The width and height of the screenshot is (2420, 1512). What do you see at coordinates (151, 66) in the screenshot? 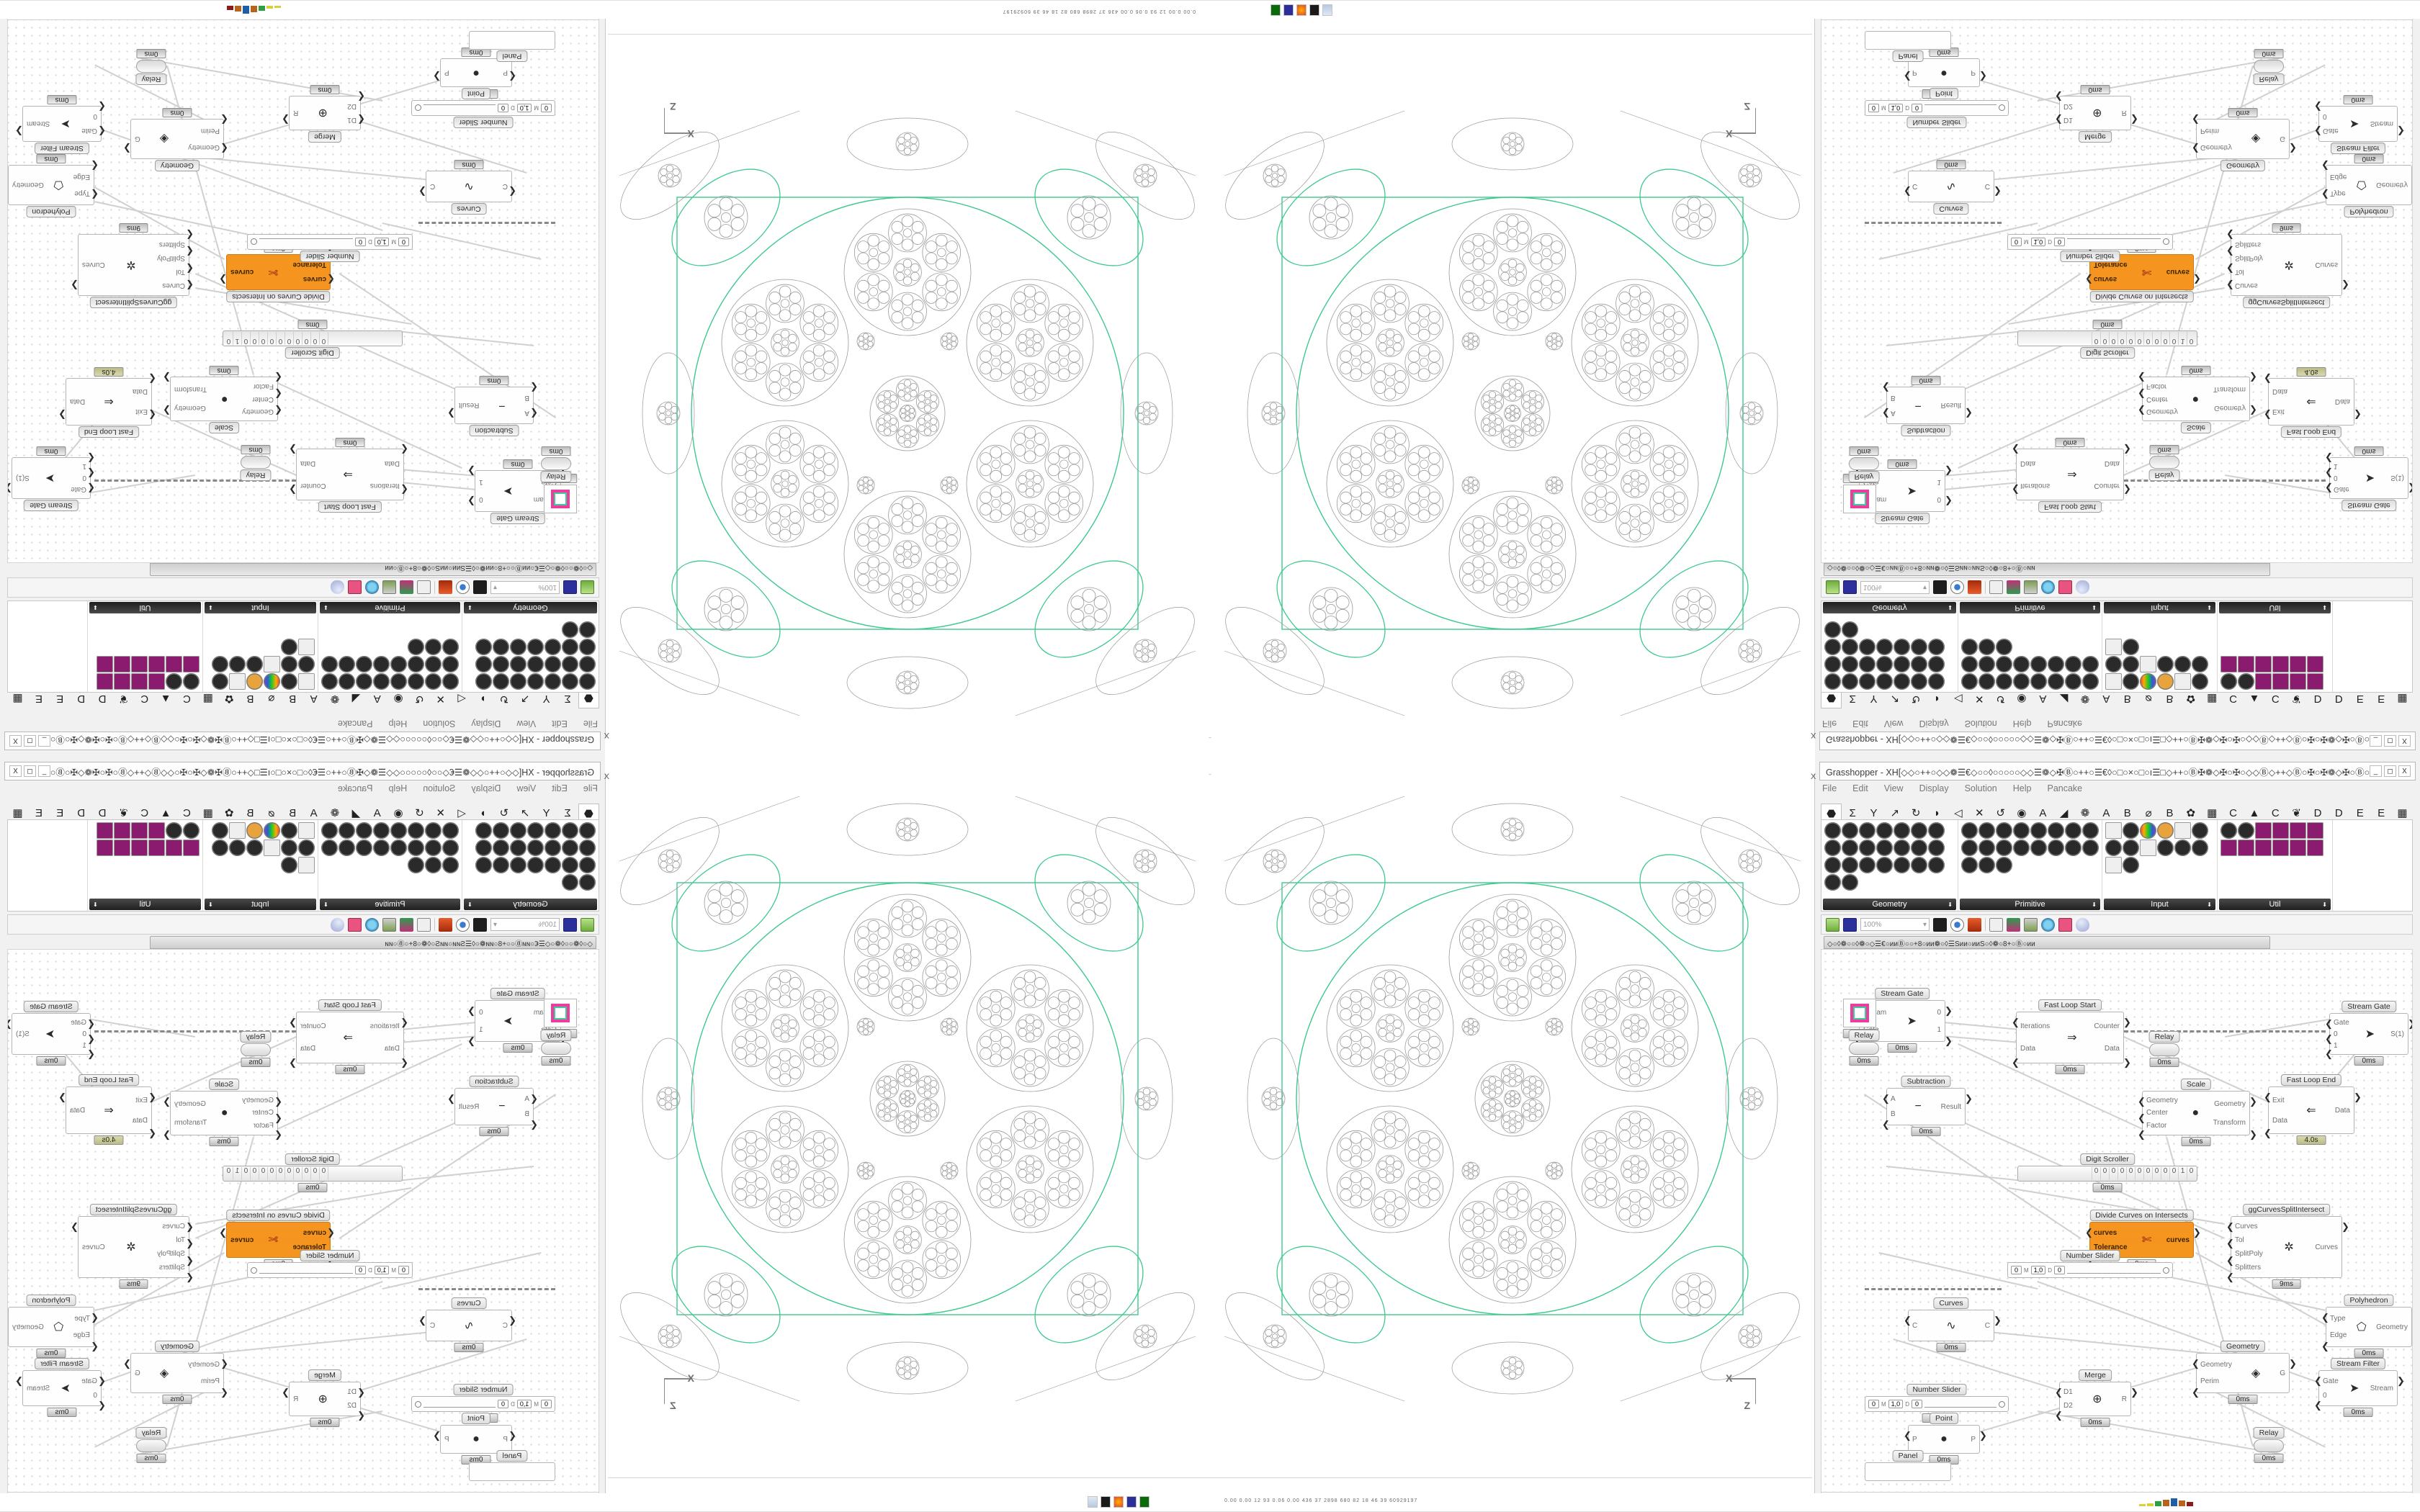
I see `relay-body` at bounding box center [151, 66].